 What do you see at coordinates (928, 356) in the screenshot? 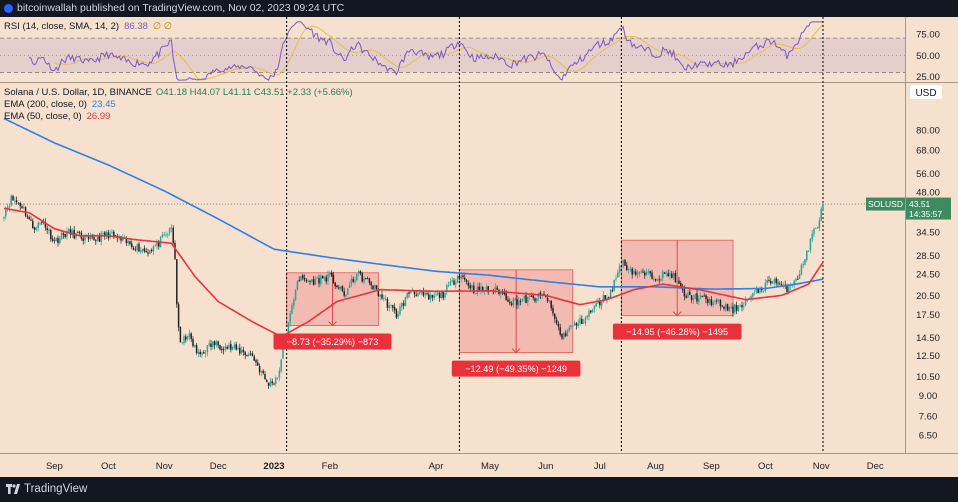
I see `price-tick-label: 12.50` at bounding box center [928, 356].